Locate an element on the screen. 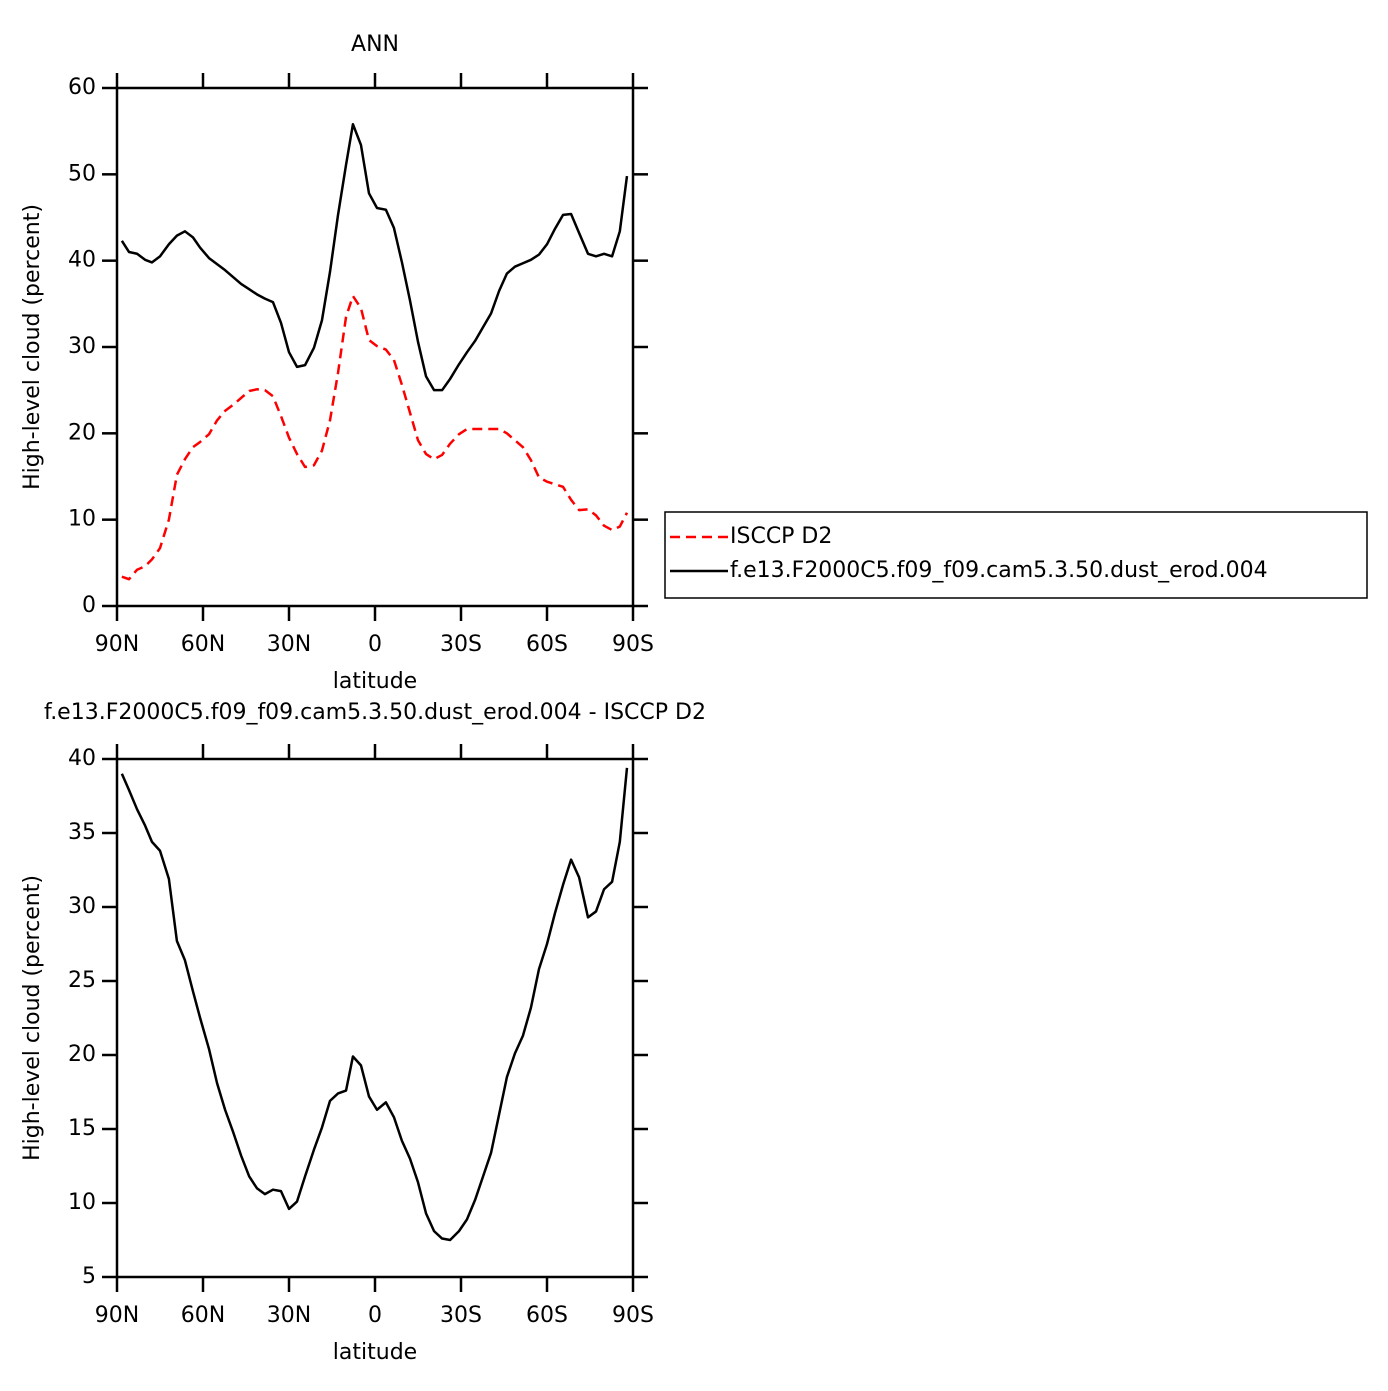 This screenshot has width=1388, height=1391. y-tick-label: 35 is located at coordinates (82, 832).